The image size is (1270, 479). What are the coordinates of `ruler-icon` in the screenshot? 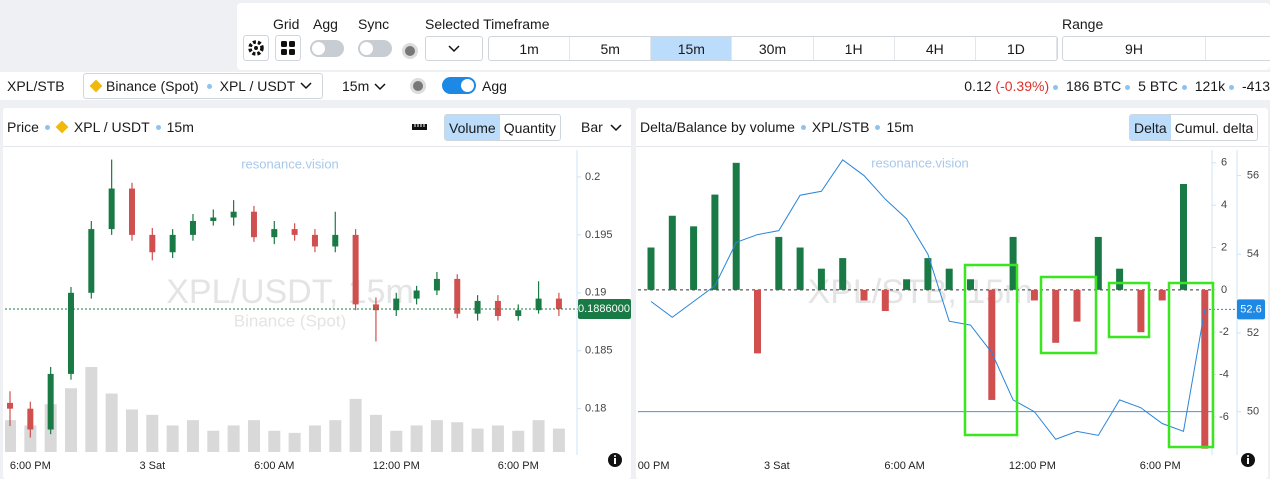 It's located at (420, 127).